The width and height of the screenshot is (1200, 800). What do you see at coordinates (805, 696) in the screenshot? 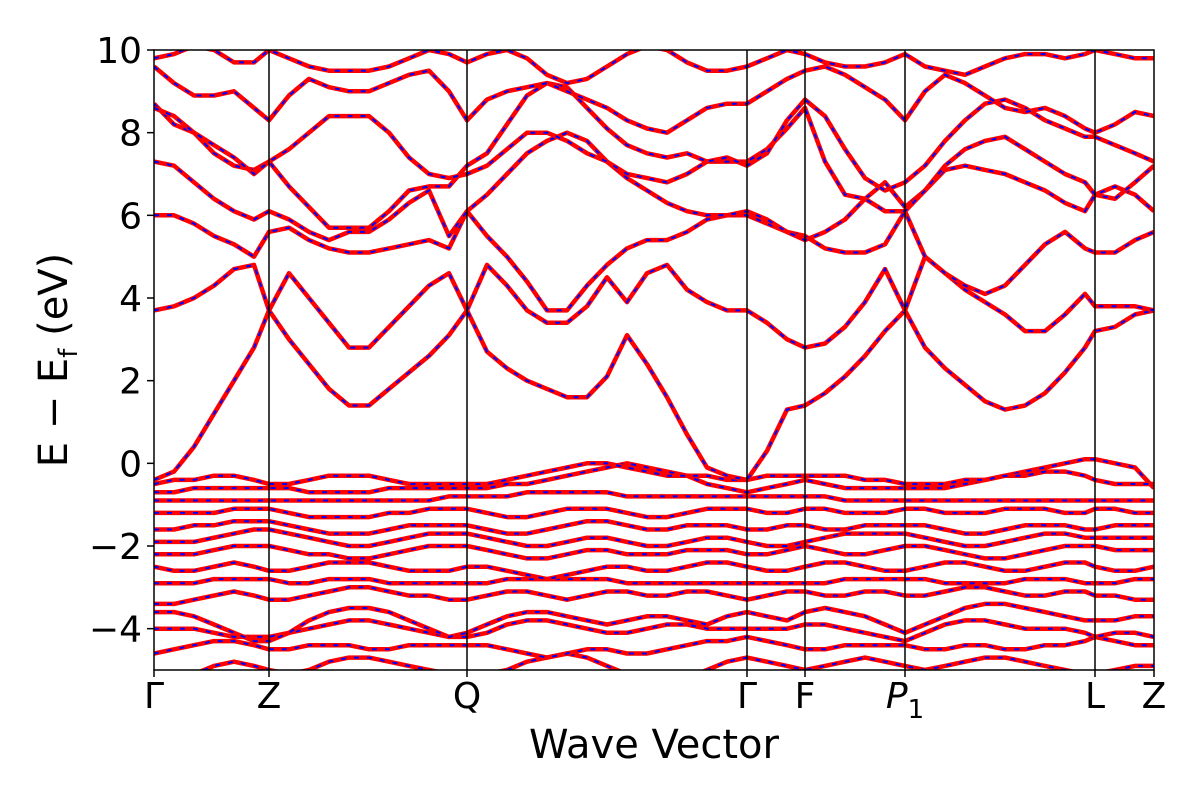
I see `x-tick-label-5: F` at bounding box center [805, 696].